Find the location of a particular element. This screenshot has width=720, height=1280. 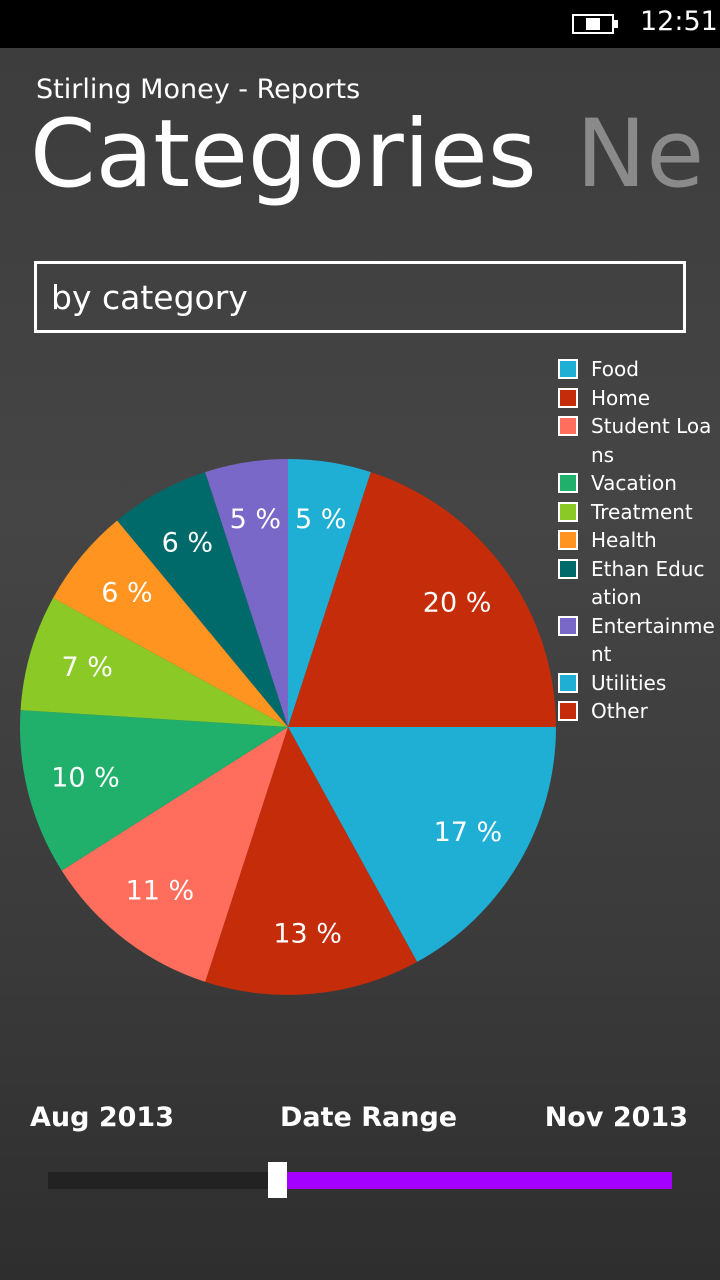

slice-label: 11 % is located at coordinates (160, 891).